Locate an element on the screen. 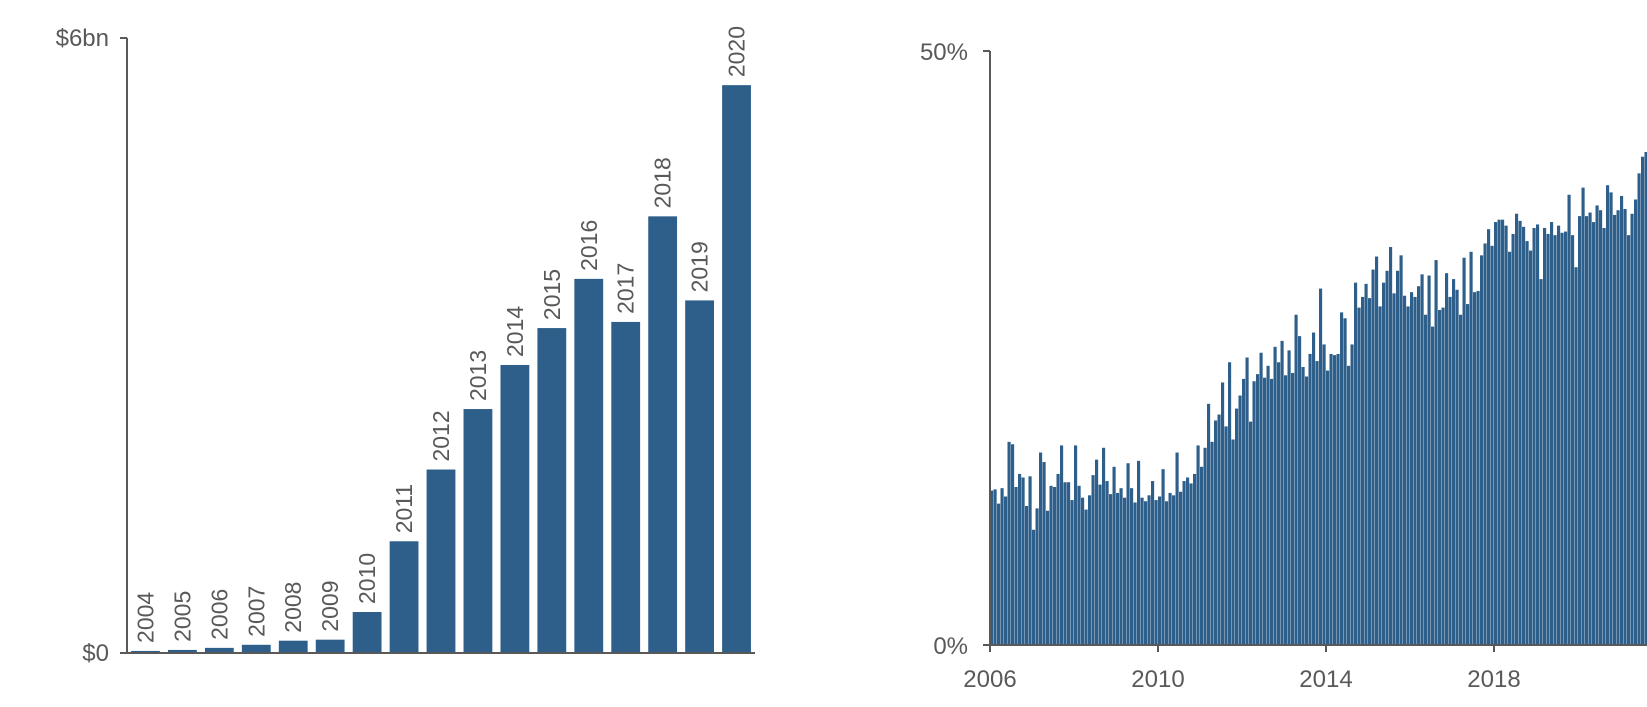 Image resolution: width=1647 pixels, height=707 pixels. bar-label-2017: 2017 is located at coordinates (626, 288).